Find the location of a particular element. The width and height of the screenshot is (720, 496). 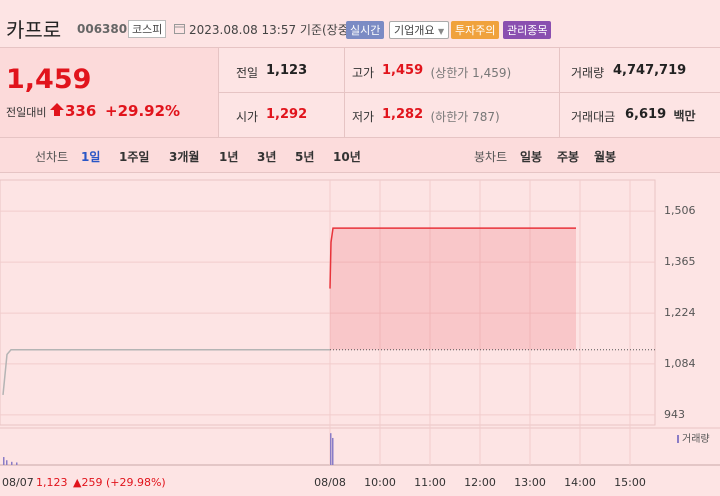

tab-group-label: 선차트 is located at coordinates (52, 157).